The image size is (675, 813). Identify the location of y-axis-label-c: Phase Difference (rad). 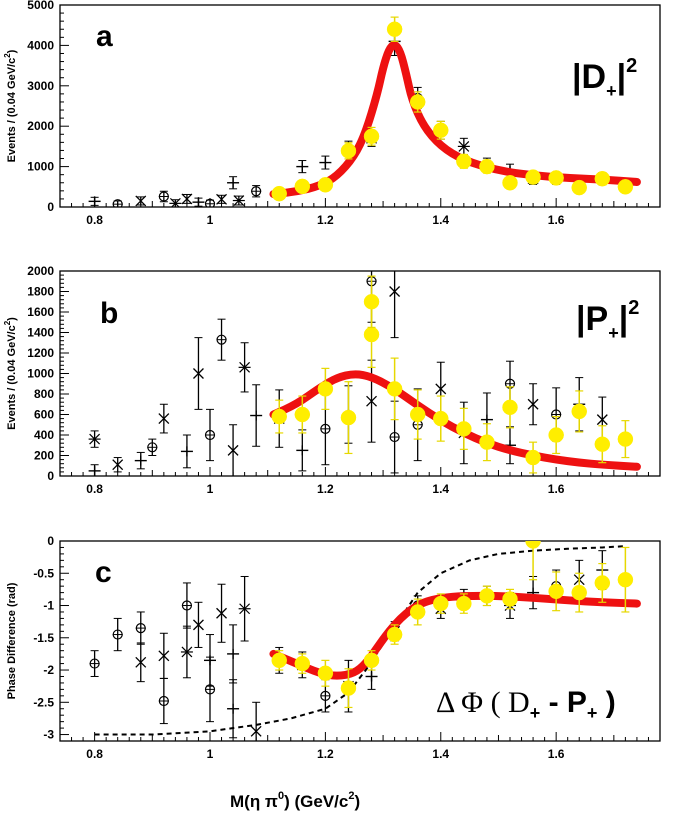
(12, 640).